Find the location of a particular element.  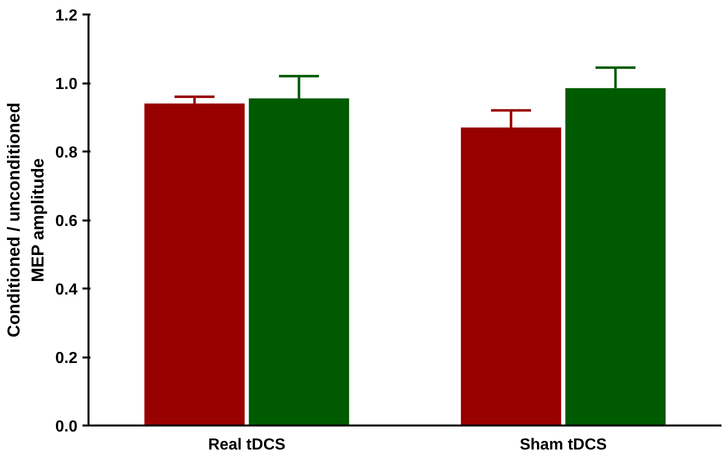

y-tick-label: 0.8 is located at coordinates (66, 153).